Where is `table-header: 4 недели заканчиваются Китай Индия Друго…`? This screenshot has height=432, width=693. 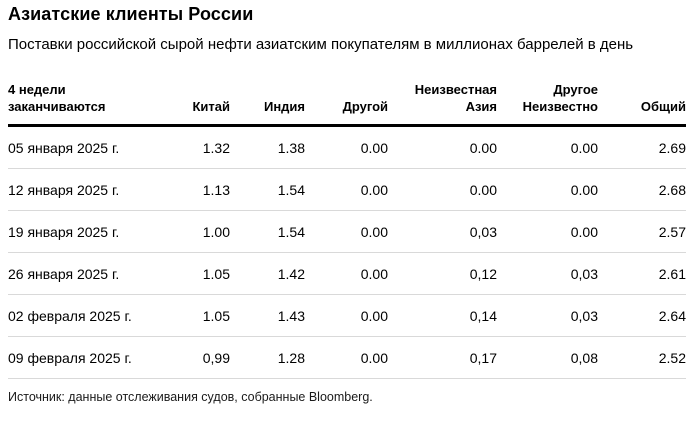 table-header: 4 недели заканчиваются Китай Индия Друго… is located at coordinates (347, 104).